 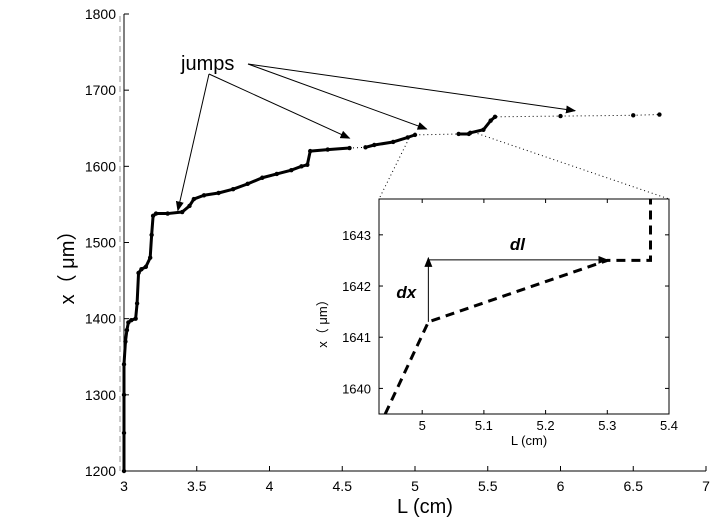 What do you see at coordinates (356, 235) in the screenshot?
I see `inset-y-tick-label: 1643` at bounding box center [356, 235].